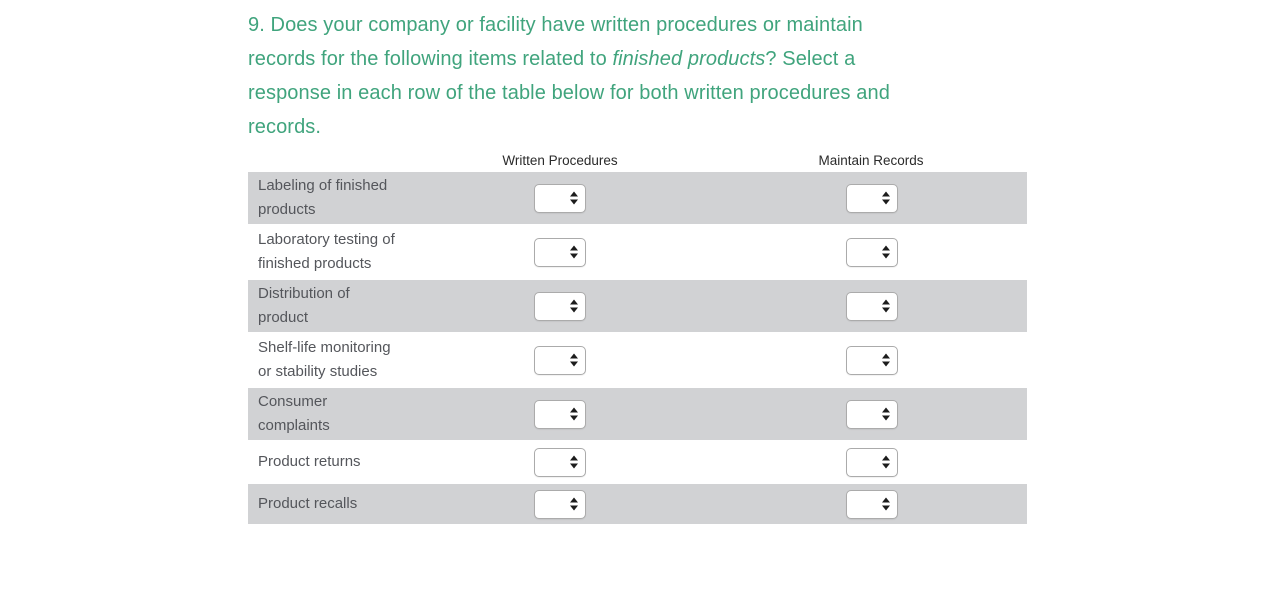 The height and width of the screenshot is (600, 1287). What do you see at coordinates (308, 503) in the screenshot?
I see `row-label: Product recalls` at bounding box center [308, 503].